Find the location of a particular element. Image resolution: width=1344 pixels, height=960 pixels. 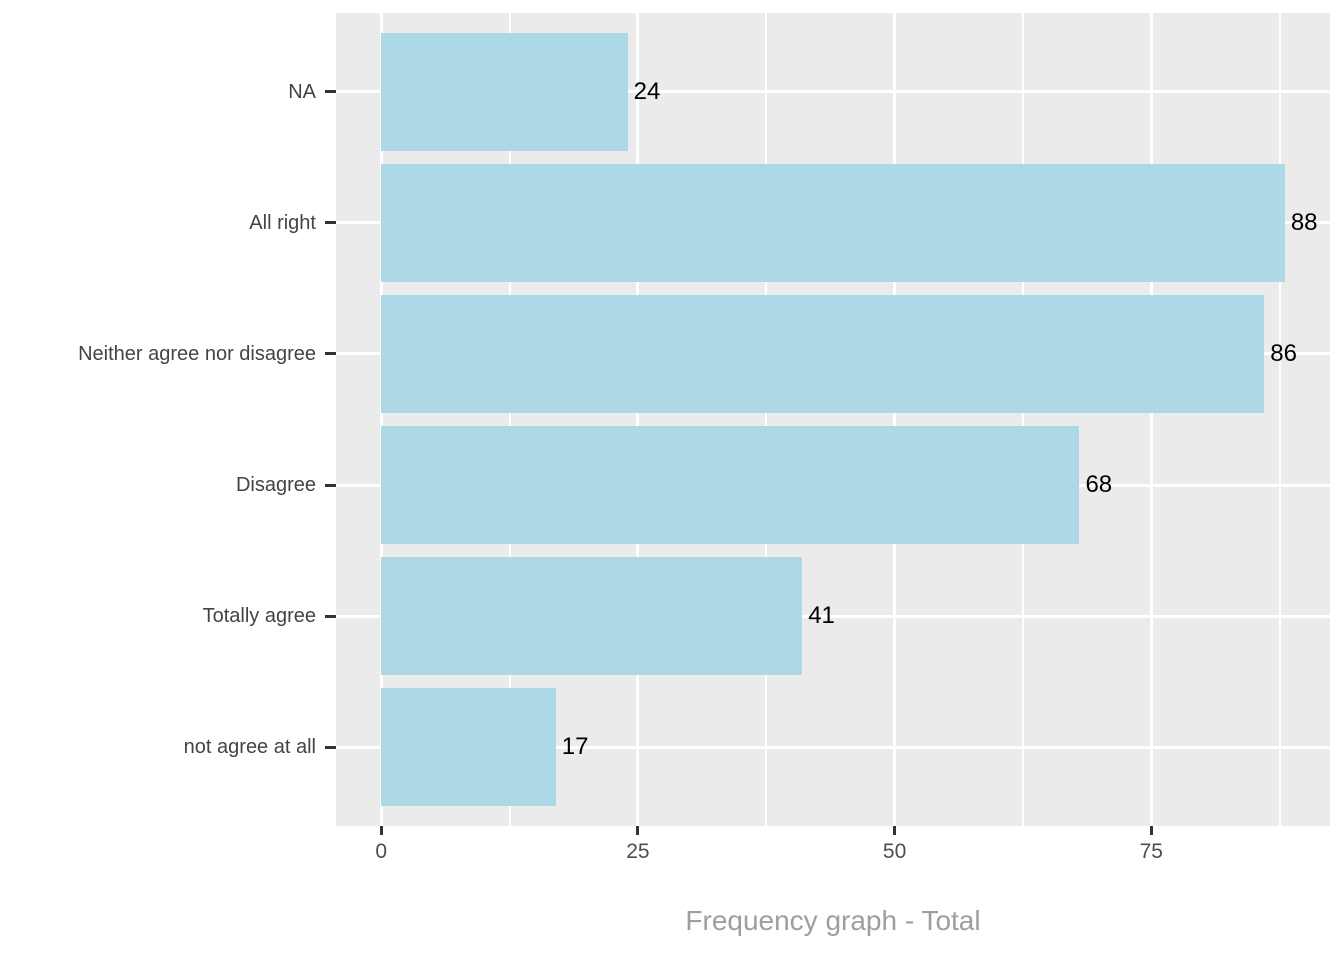

bar-value-label-1: 88 is located at coordinates (1304, 222).